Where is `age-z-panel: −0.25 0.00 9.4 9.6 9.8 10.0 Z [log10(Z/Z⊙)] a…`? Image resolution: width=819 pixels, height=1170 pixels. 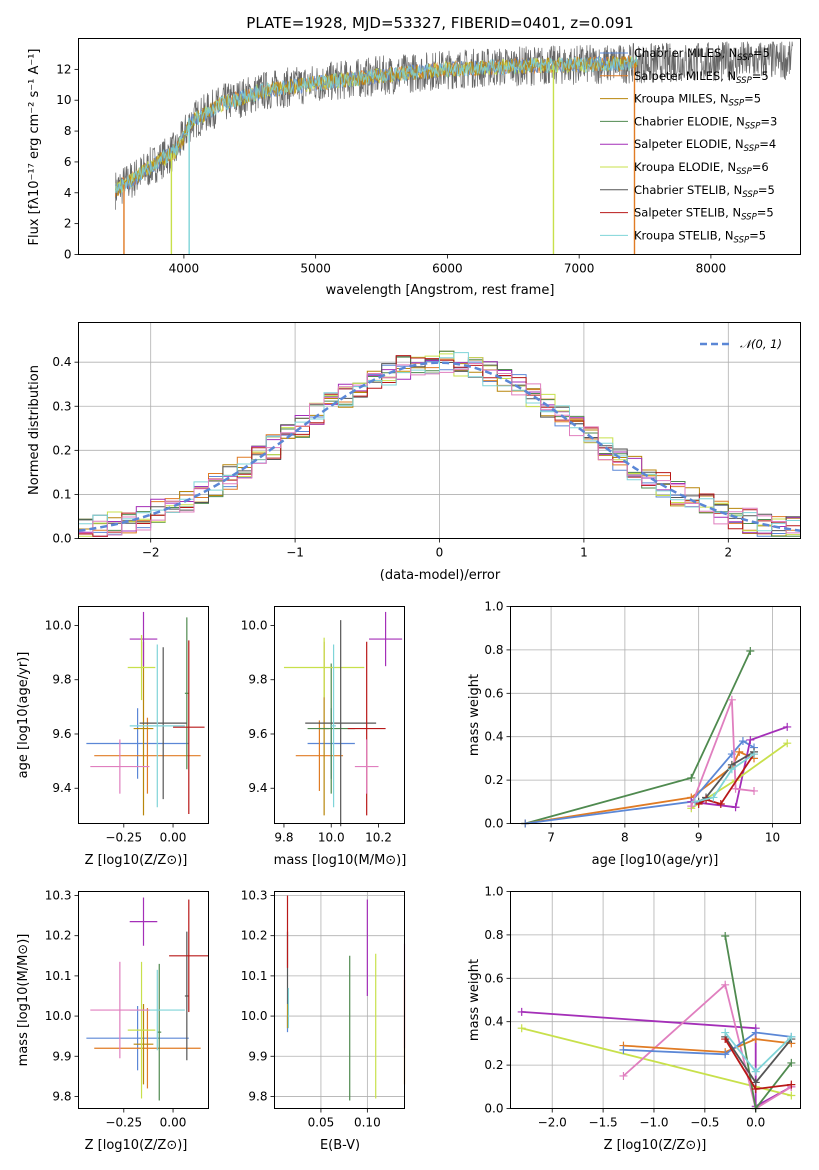 age-z-panel: −0.25 0.00 9.4 9.6 9.8 10.0 Z [log10(Z/Z⊙)] a… is located at coordinates (112, 737).